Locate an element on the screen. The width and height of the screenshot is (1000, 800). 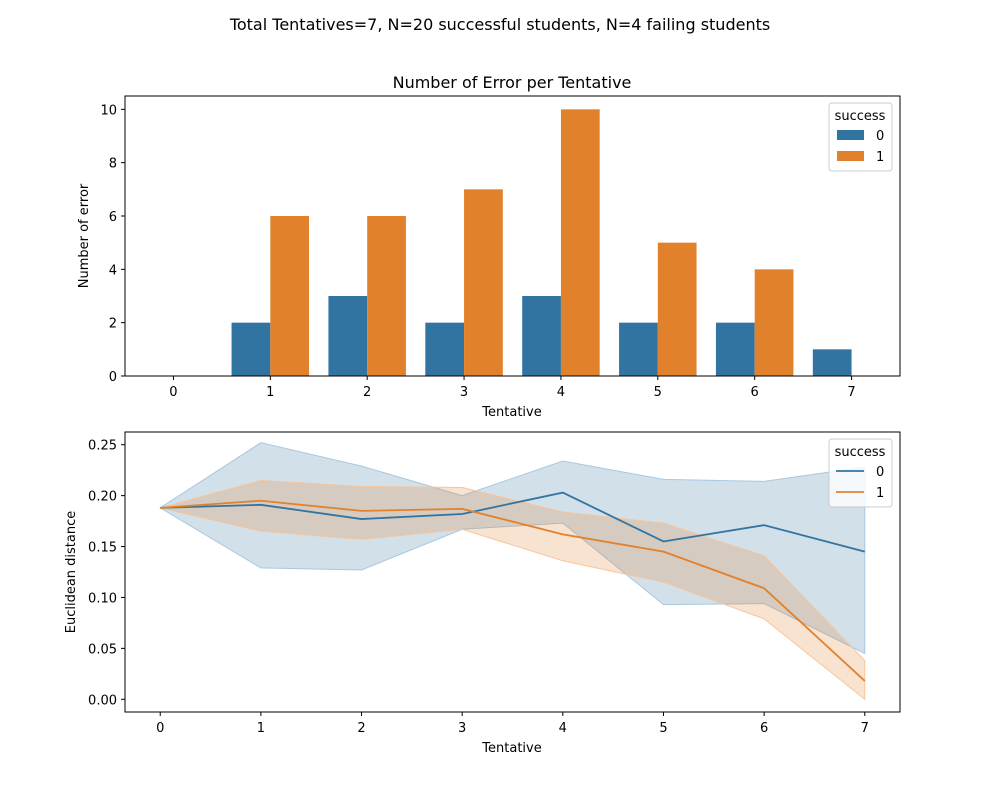
line-chart-y-axis-label: Euclidean distance is located at coordinates (71, 572).